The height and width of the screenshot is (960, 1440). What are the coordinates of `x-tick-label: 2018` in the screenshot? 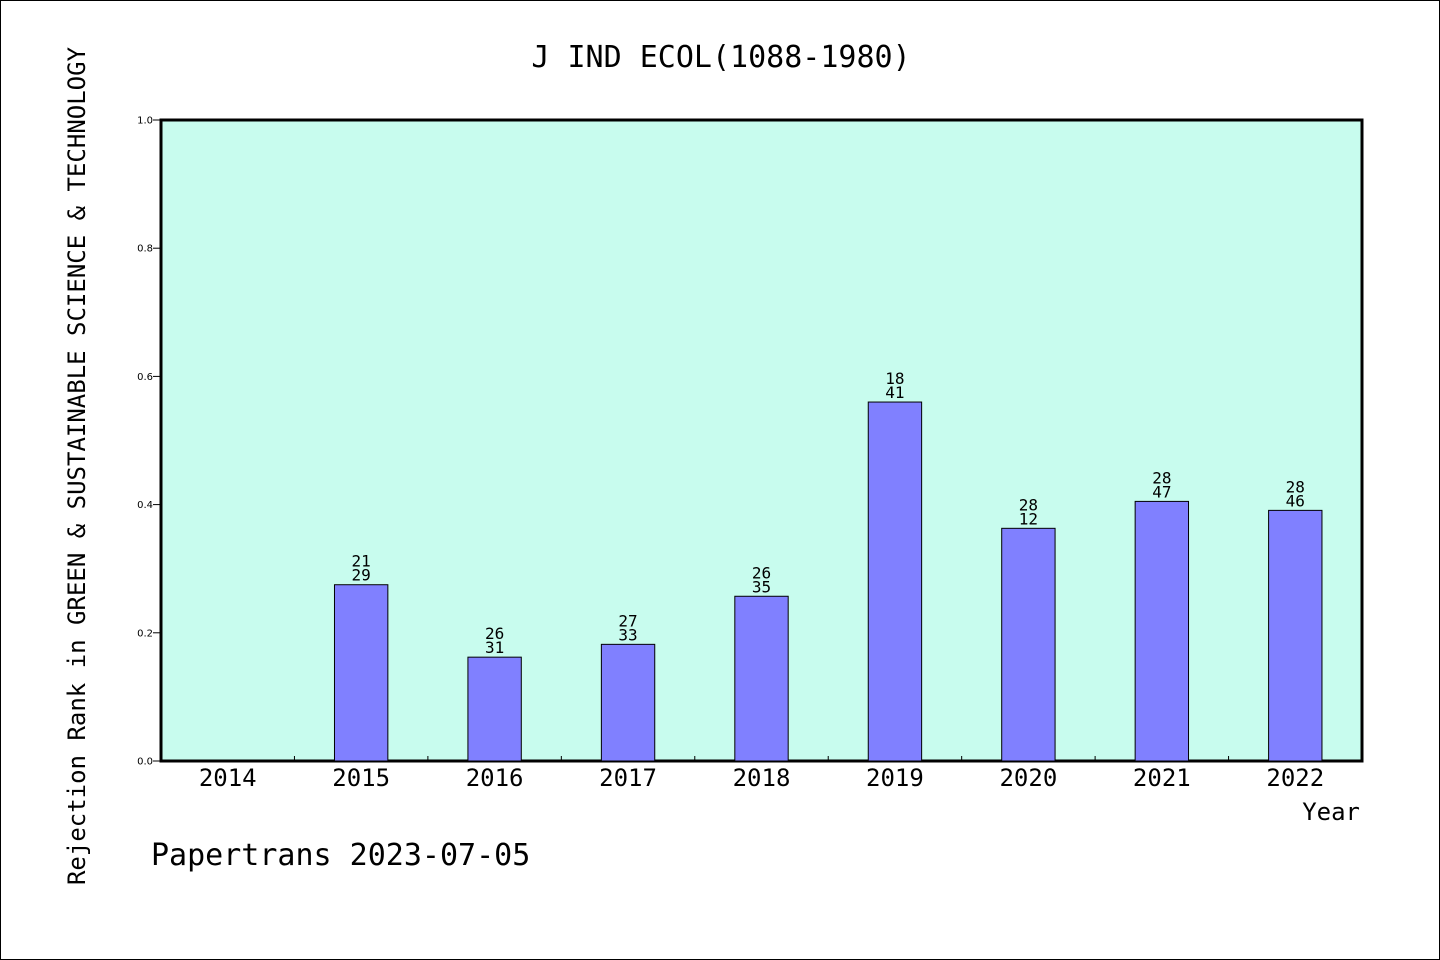 It's located at (762, 778).